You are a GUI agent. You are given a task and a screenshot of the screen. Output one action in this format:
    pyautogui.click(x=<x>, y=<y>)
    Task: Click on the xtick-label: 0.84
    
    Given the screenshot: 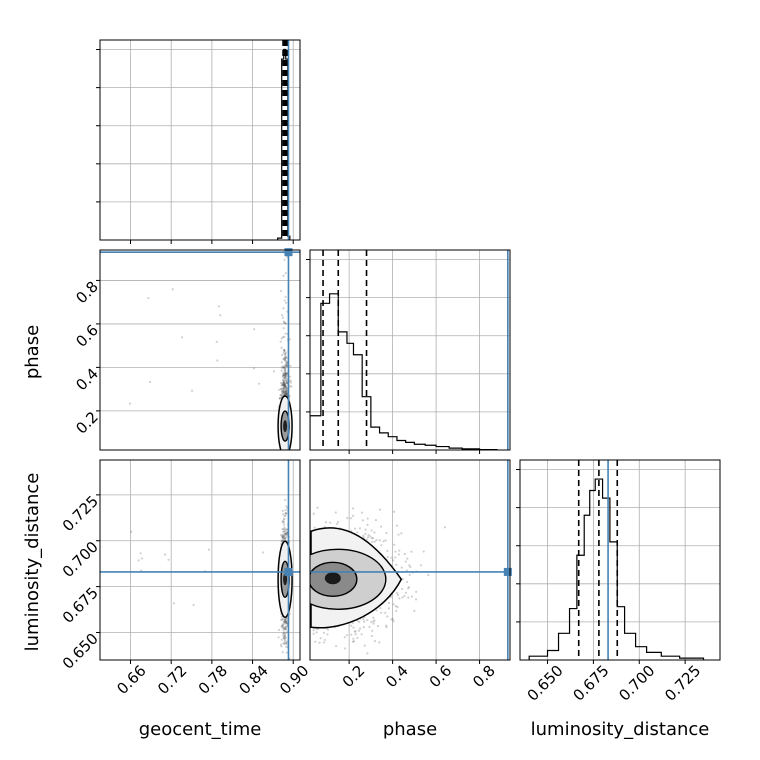 What is the action you would take?
    pyautogui.click(x=253, y=680)
    